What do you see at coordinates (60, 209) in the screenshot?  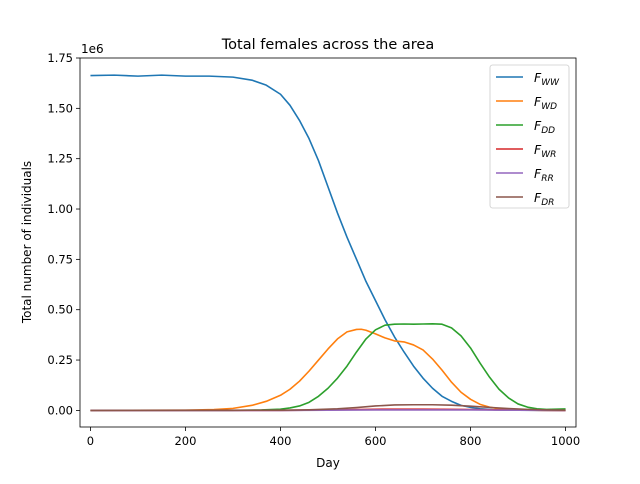 I see `y-tick-label: 1.00` at bounding box center [60, 209].